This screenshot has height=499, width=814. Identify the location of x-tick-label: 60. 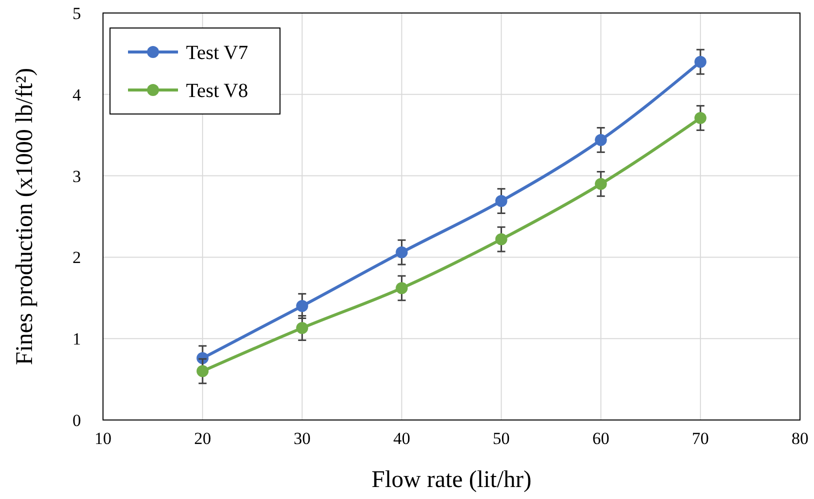
(601, 438).